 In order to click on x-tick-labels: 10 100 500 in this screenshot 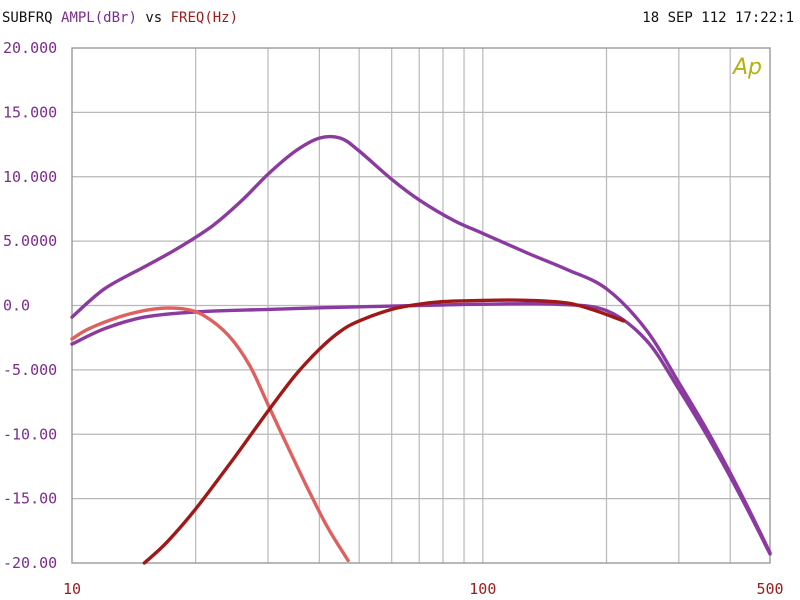, I will do `click(423, 589)`.